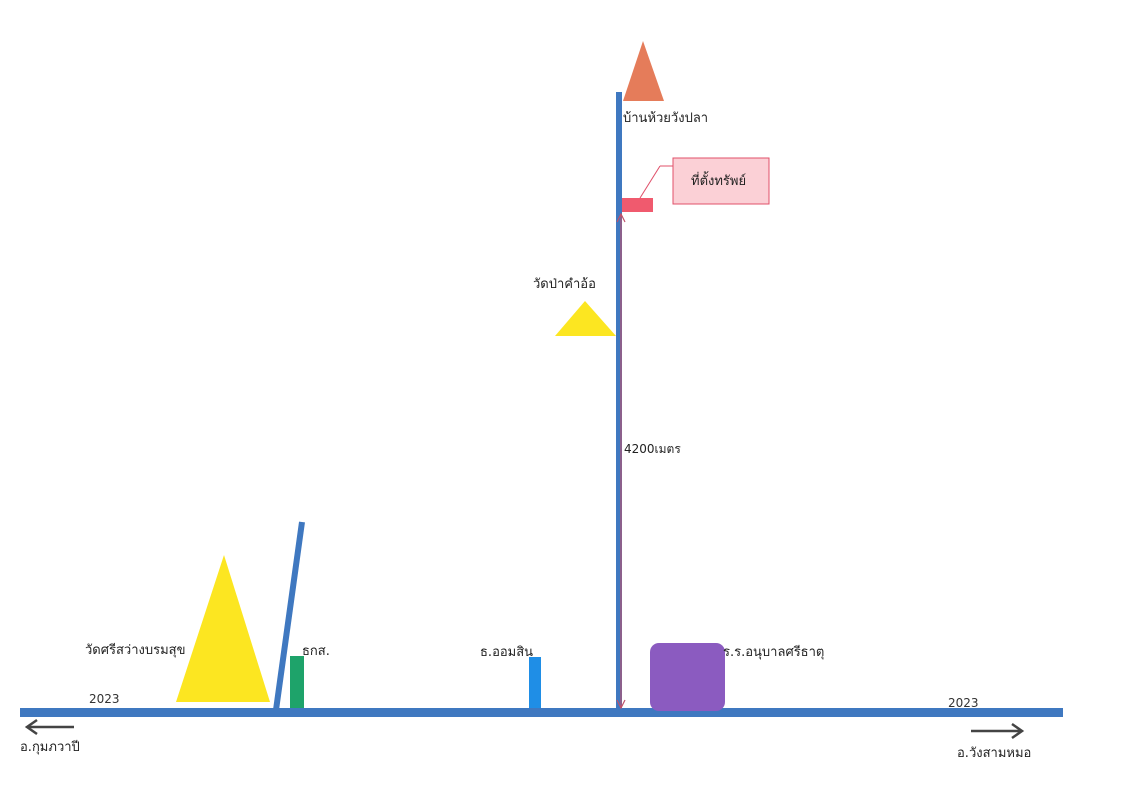  What do you see at coordinates (643, 71) in the screenshot?
I see `village-triangle-icon` at bounding box center [643, 71].